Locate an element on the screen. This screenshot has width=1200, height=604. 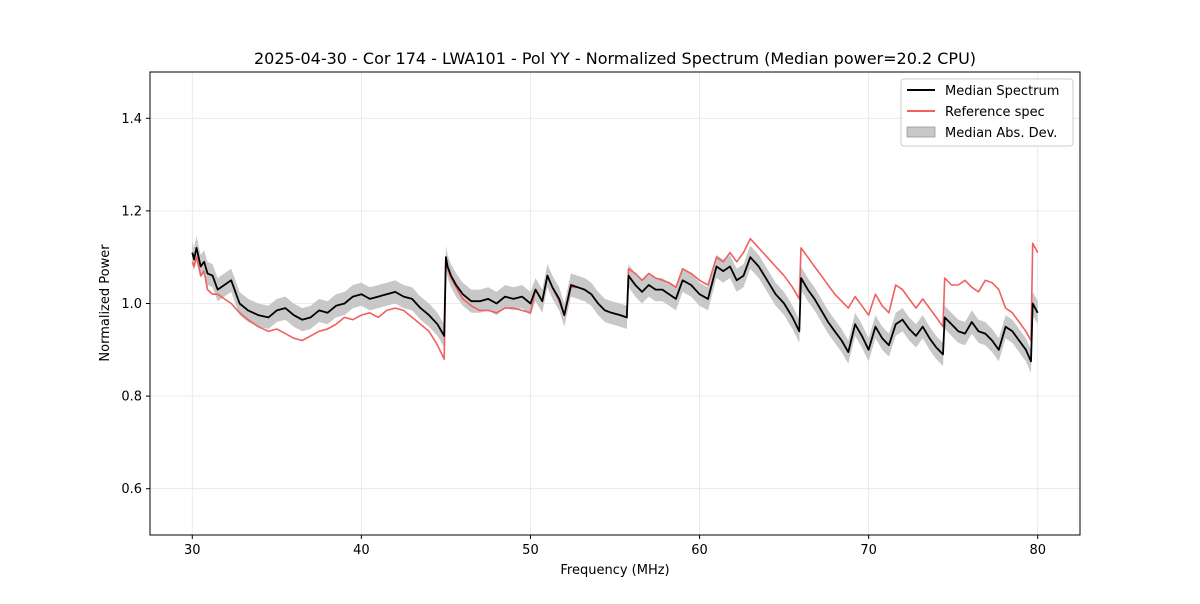
legend-mad-swatch is located at coordinates (921, 132).